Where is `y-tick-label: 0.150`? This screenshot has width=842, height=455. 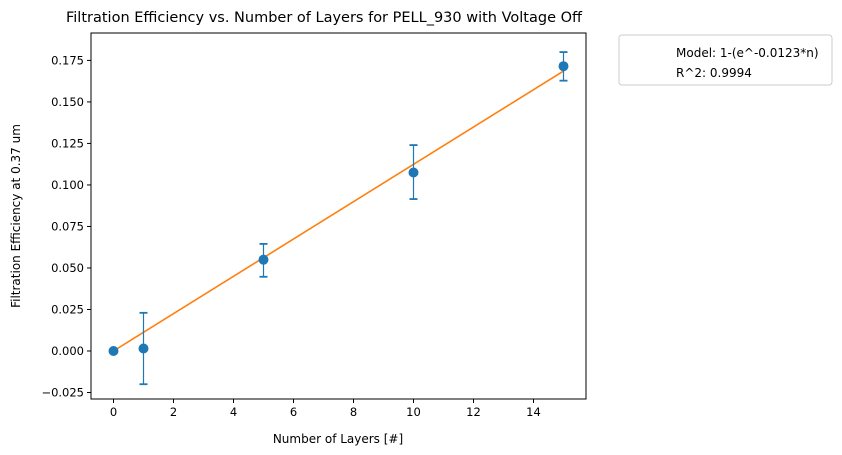 y-tick-label: 0.150 is located at coordinates (67, 102).